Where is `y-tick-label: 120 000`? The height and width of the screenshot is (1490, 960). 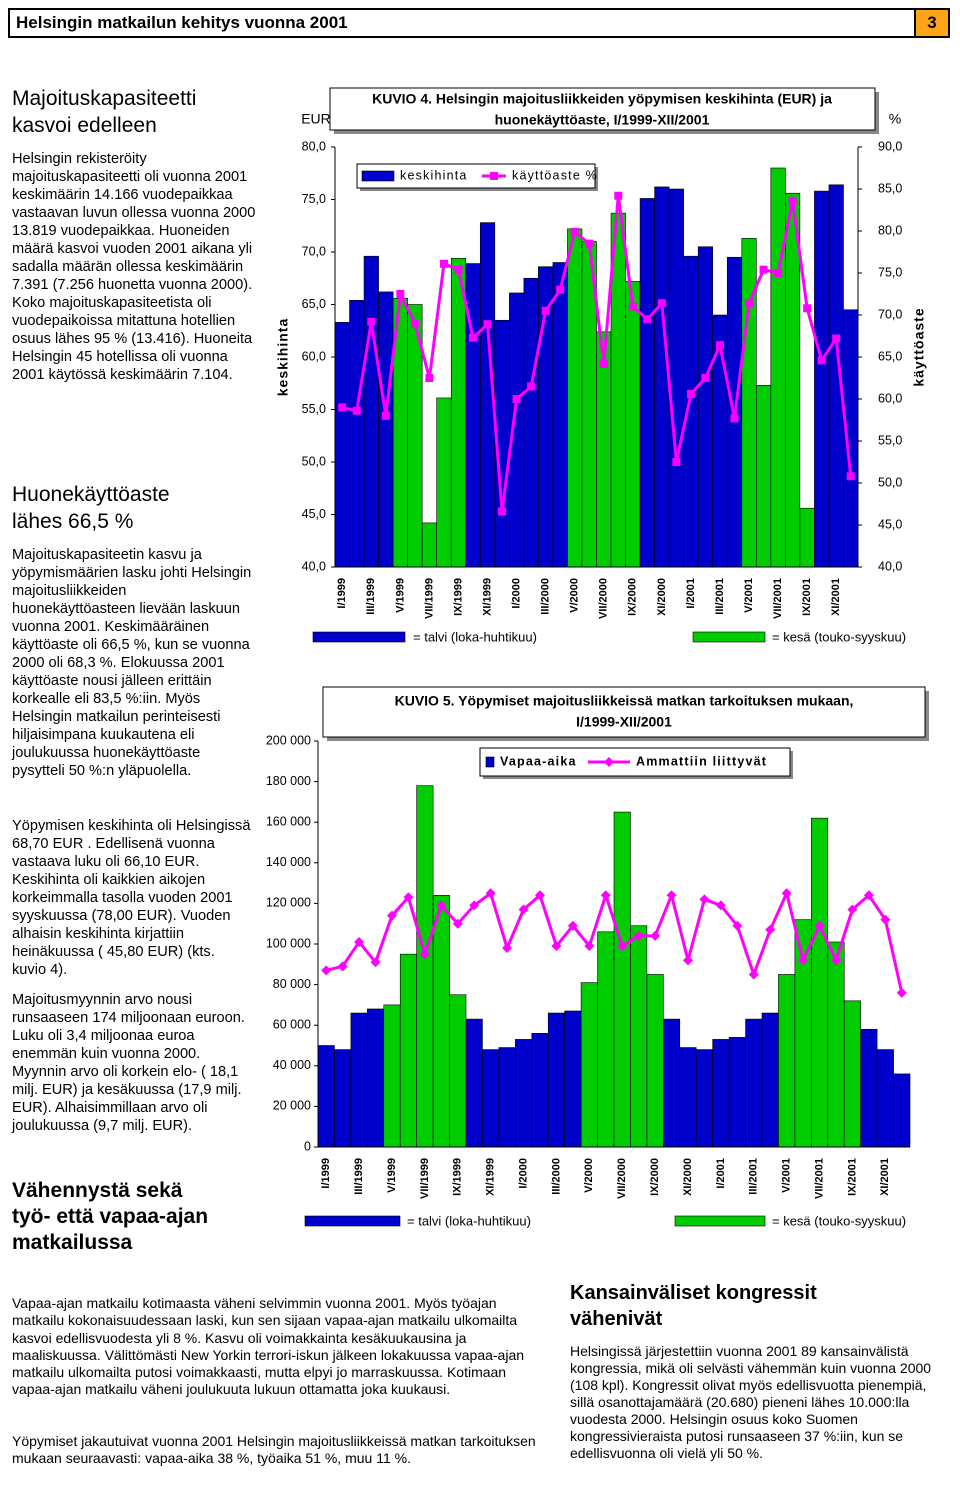 y-tick-label: 120 000 is located at coordinates (288, 903).